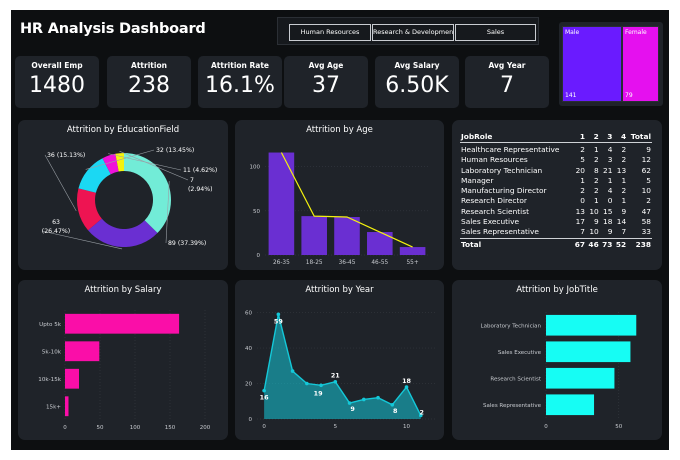  What do you see at coordinates (556, 137) in the screenshot?
I see `table-header-row: JobRole 1 2 3 4 Total` at bounding box center [556, 137].